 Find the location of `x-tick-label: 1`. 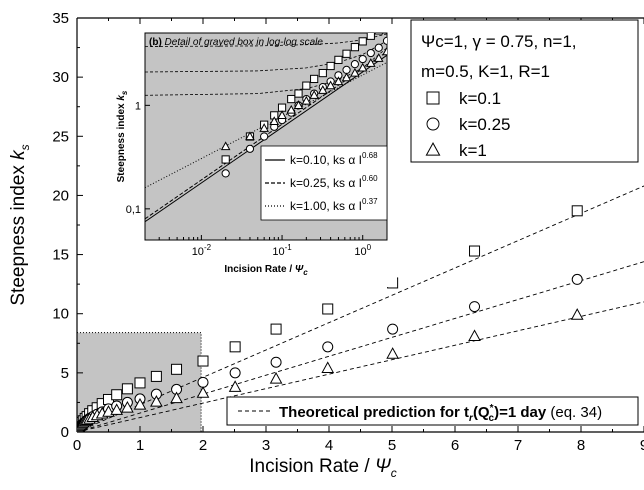

x-tick-label: 1 is located at coordinates (140, 445).